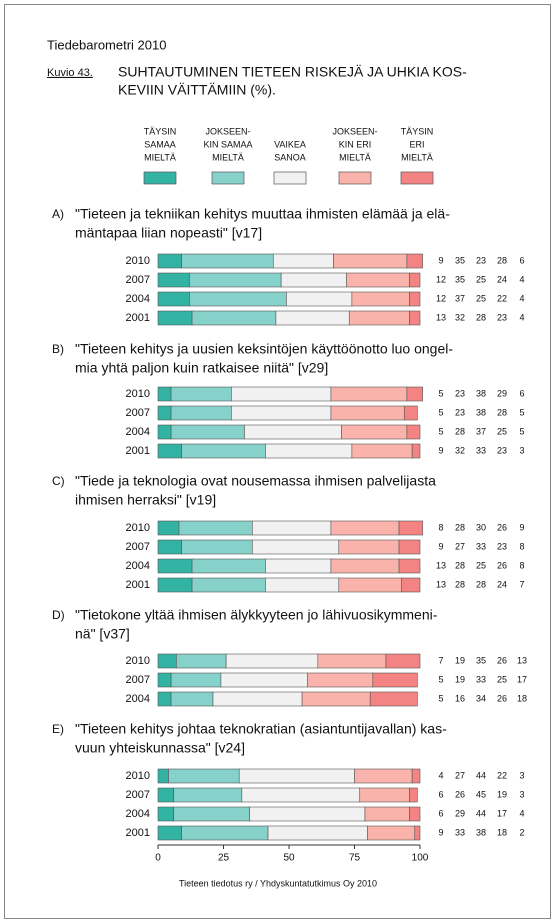  Describe the element at coordinates (440, 794) in the screenshot. I see `value-label: 6` at that location.